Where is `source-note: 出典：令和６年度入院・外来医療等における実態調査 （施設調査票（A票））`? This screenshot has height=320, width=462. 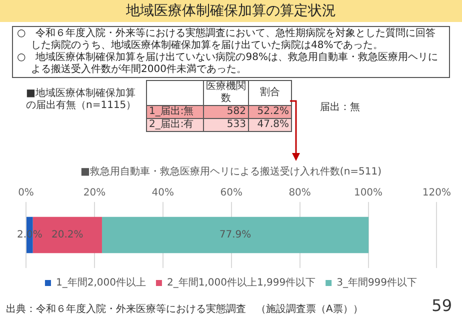
source-note: 出典：令和６年度入院・外来医療等における実態調査 （施設調査票（A票）） is located at coordinates (184, 309).